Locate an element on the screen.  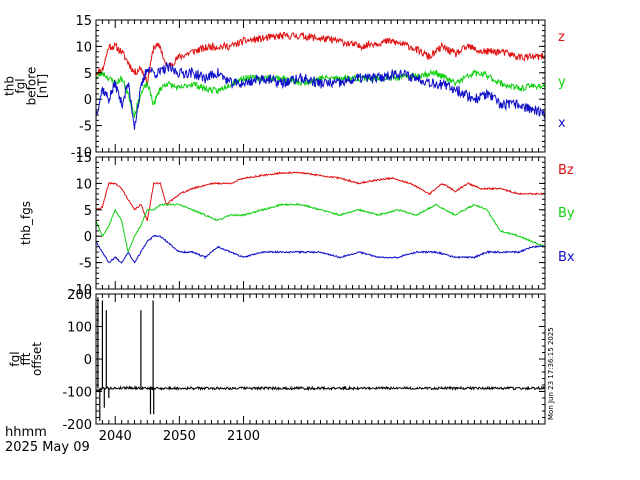
y-tick-label: 100 is located at coordinates (79, 328).